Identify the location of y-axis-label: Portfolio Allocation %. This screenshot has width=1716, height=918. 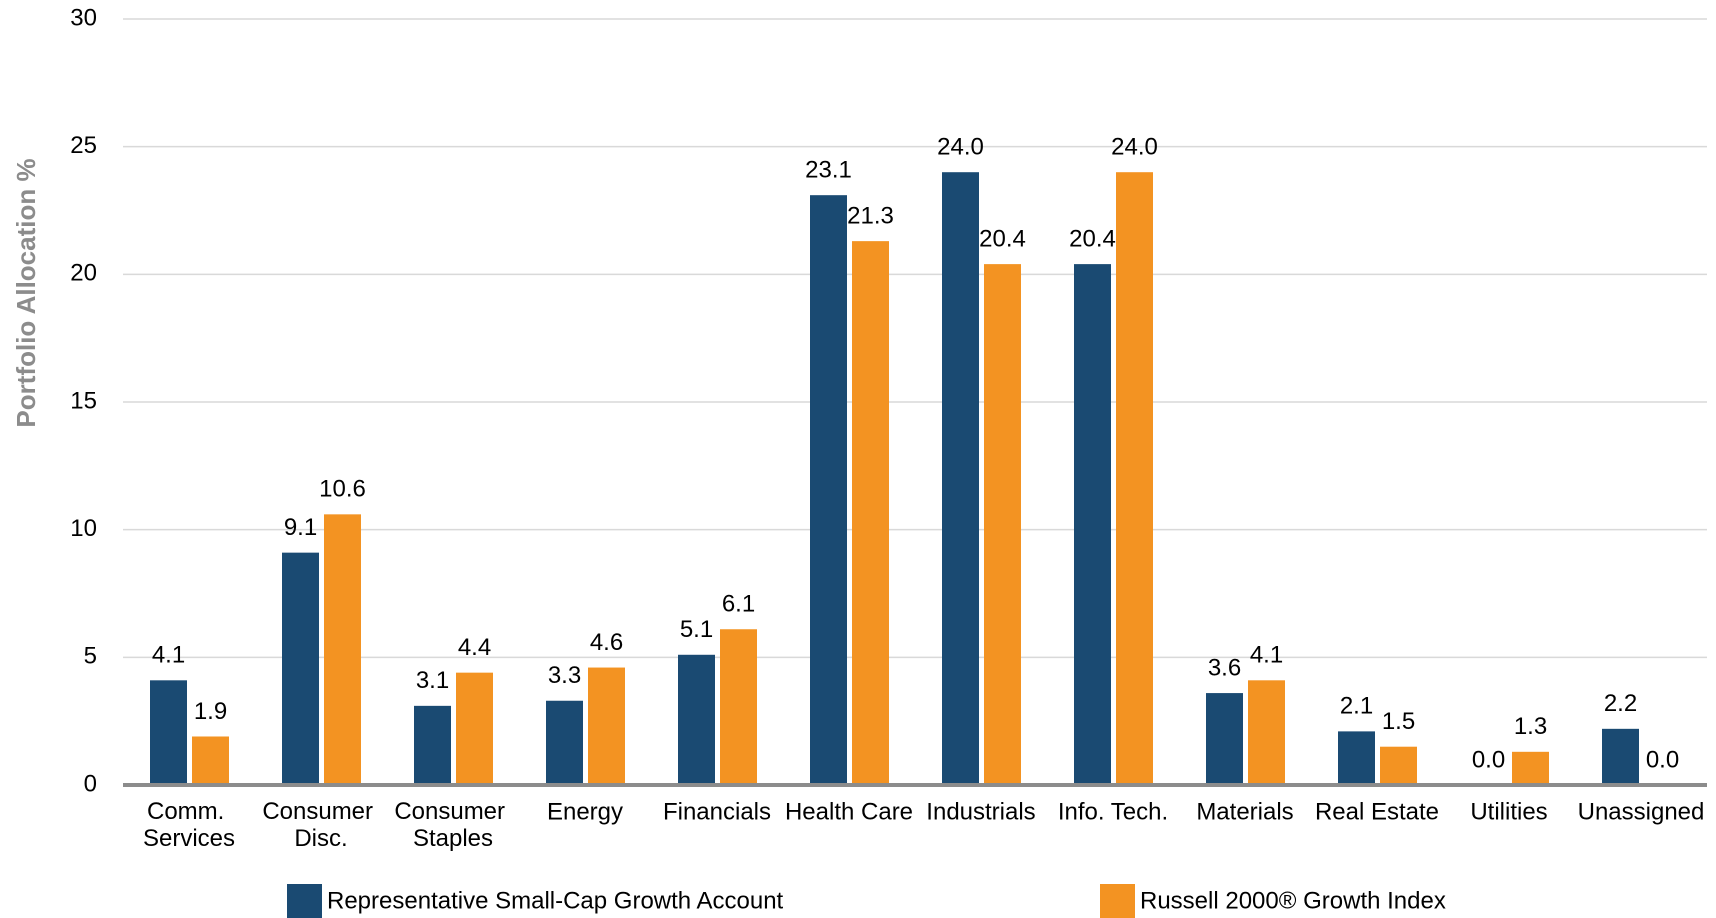
(26, 292).